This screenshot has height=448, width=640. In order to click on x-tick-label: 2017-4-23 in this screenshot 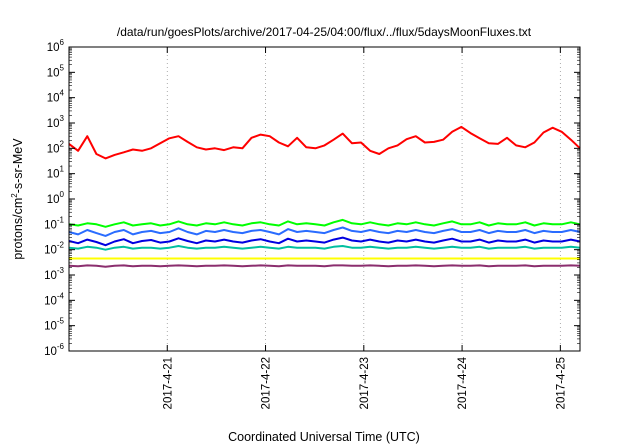, I will do `click(365, 383)`.